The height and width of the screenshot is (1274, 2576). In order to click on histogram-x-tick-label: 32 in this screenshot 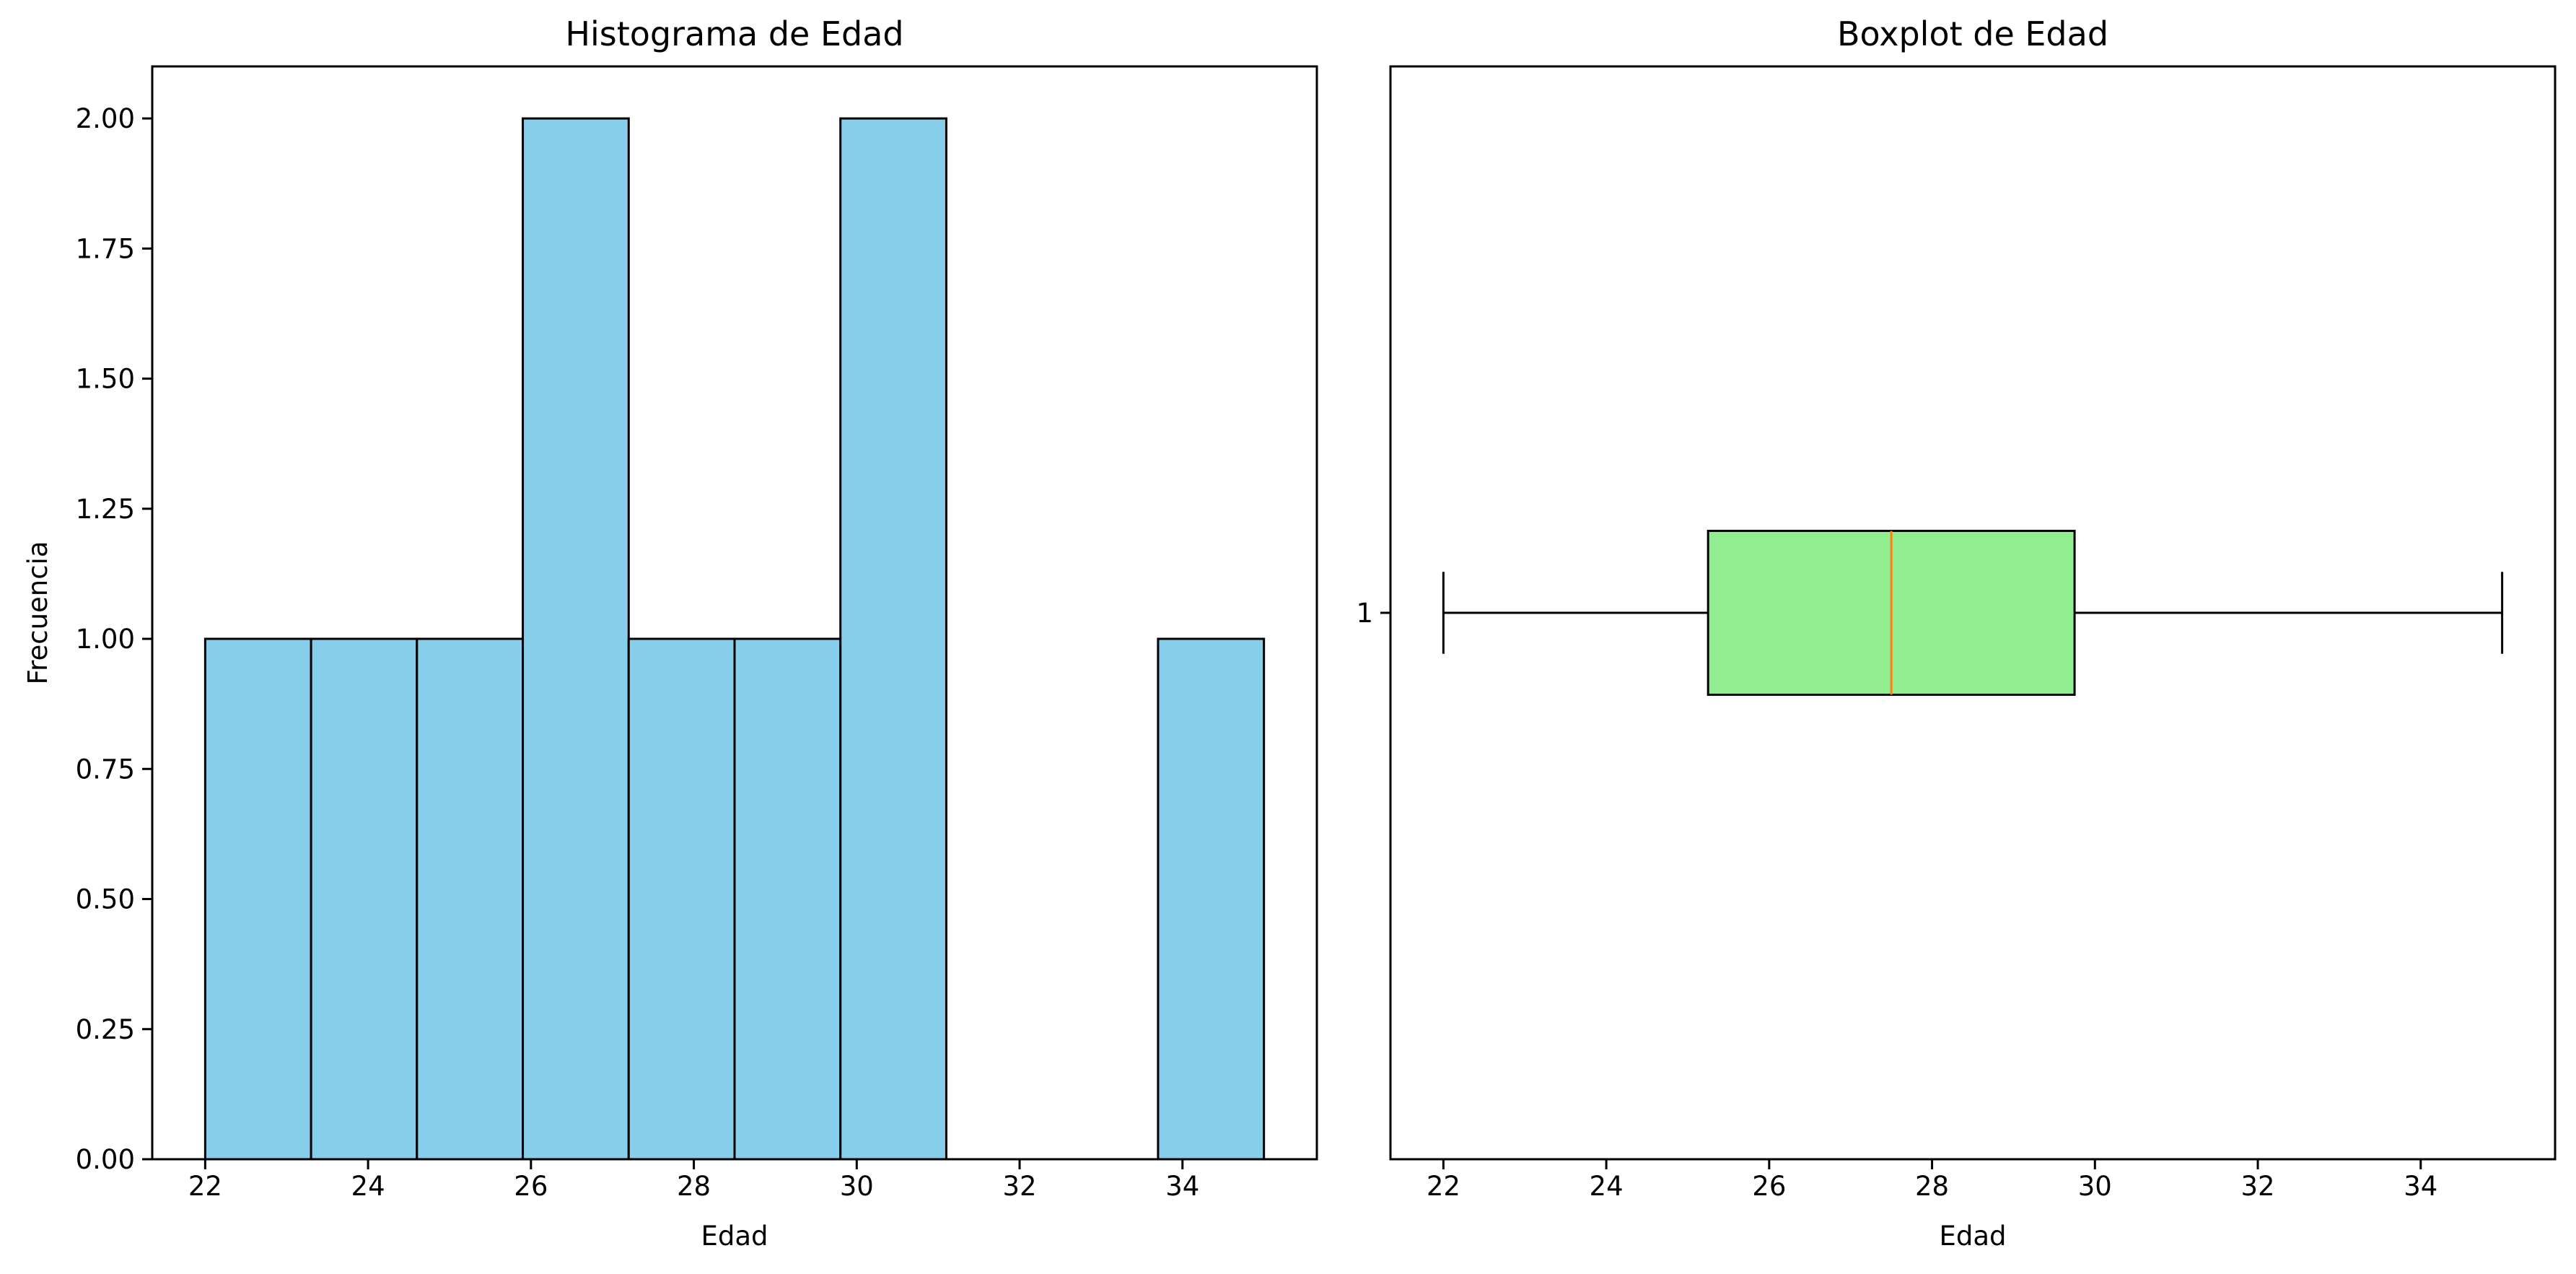, I will do `click(1019, 1186)`.